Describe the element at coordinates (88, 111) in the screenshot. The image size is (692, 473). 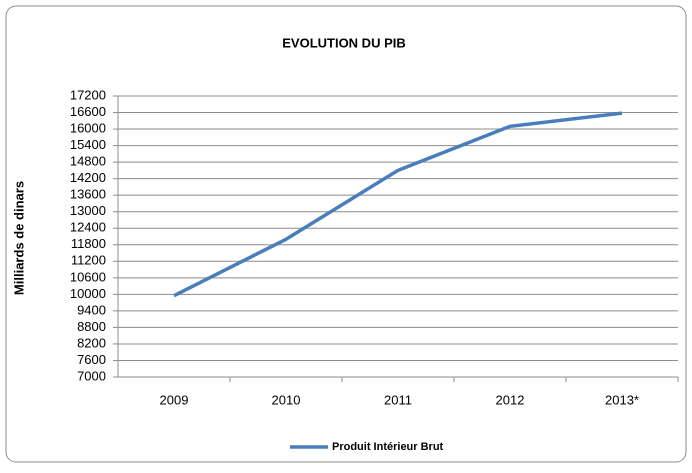
I see `y-tick-label: 16600` at that location.